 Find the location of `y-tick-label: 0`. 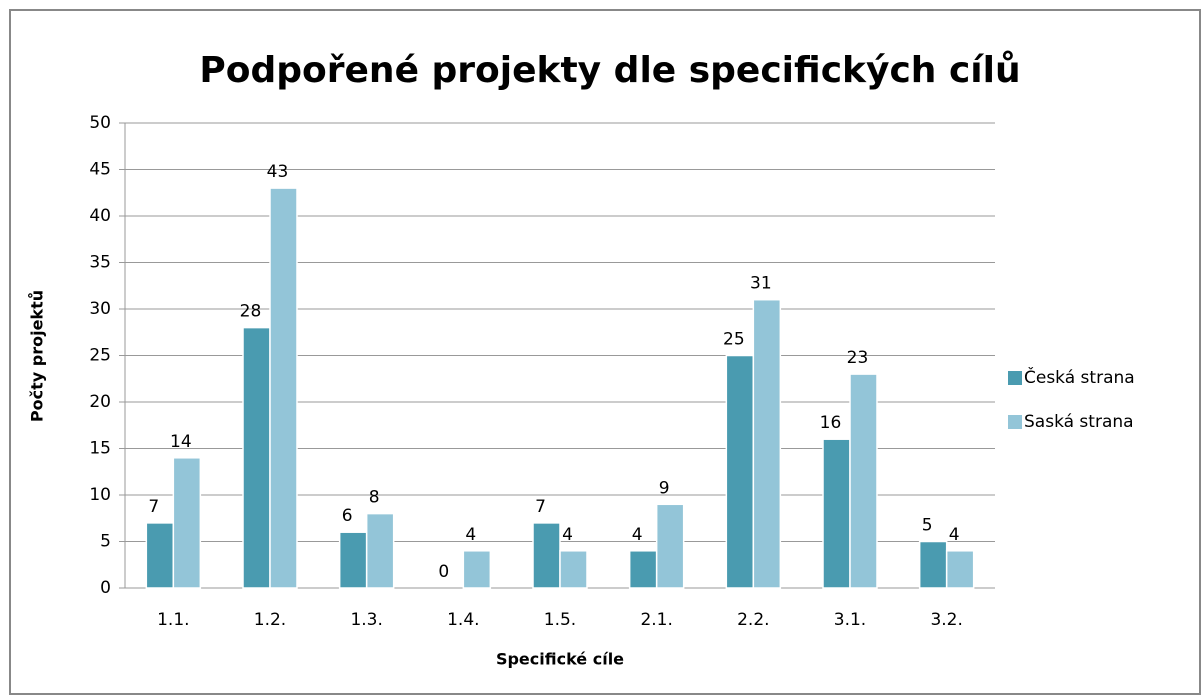

y-tick-label: 0 is located at coordinates (105, 588).